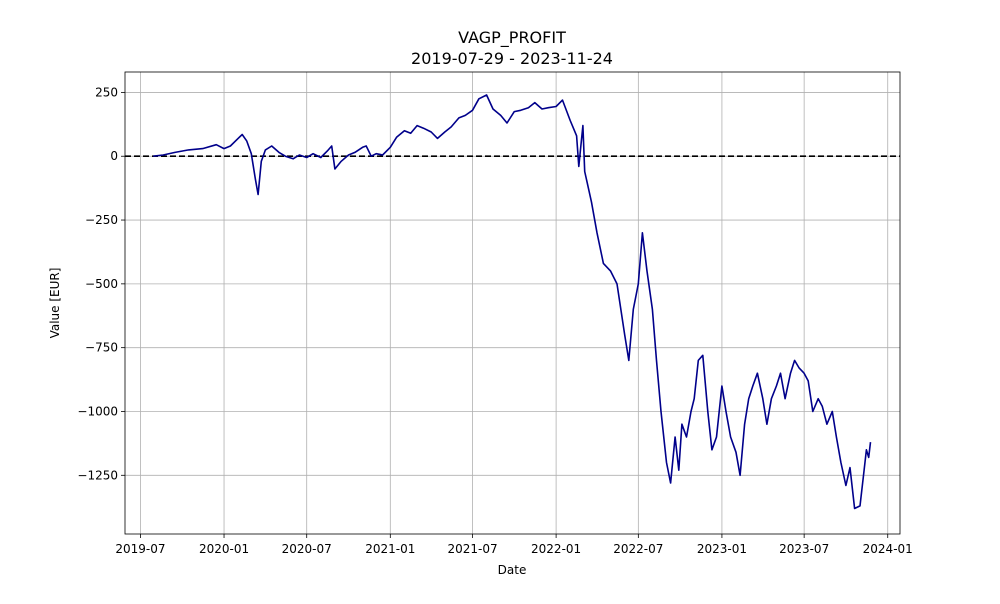  Describe the element at coordinates (140, 549) in the screenshot. I see `x-tick-label: 2019-07` at that location.